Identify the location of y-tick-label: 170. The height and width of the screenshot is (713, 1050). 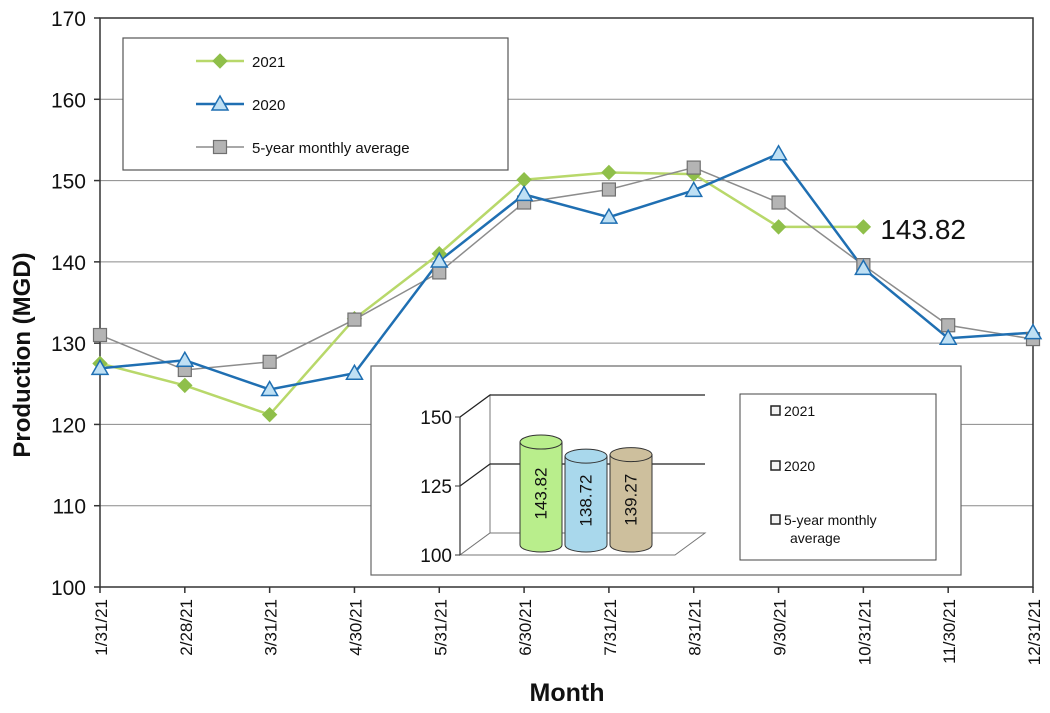
(68, 19).